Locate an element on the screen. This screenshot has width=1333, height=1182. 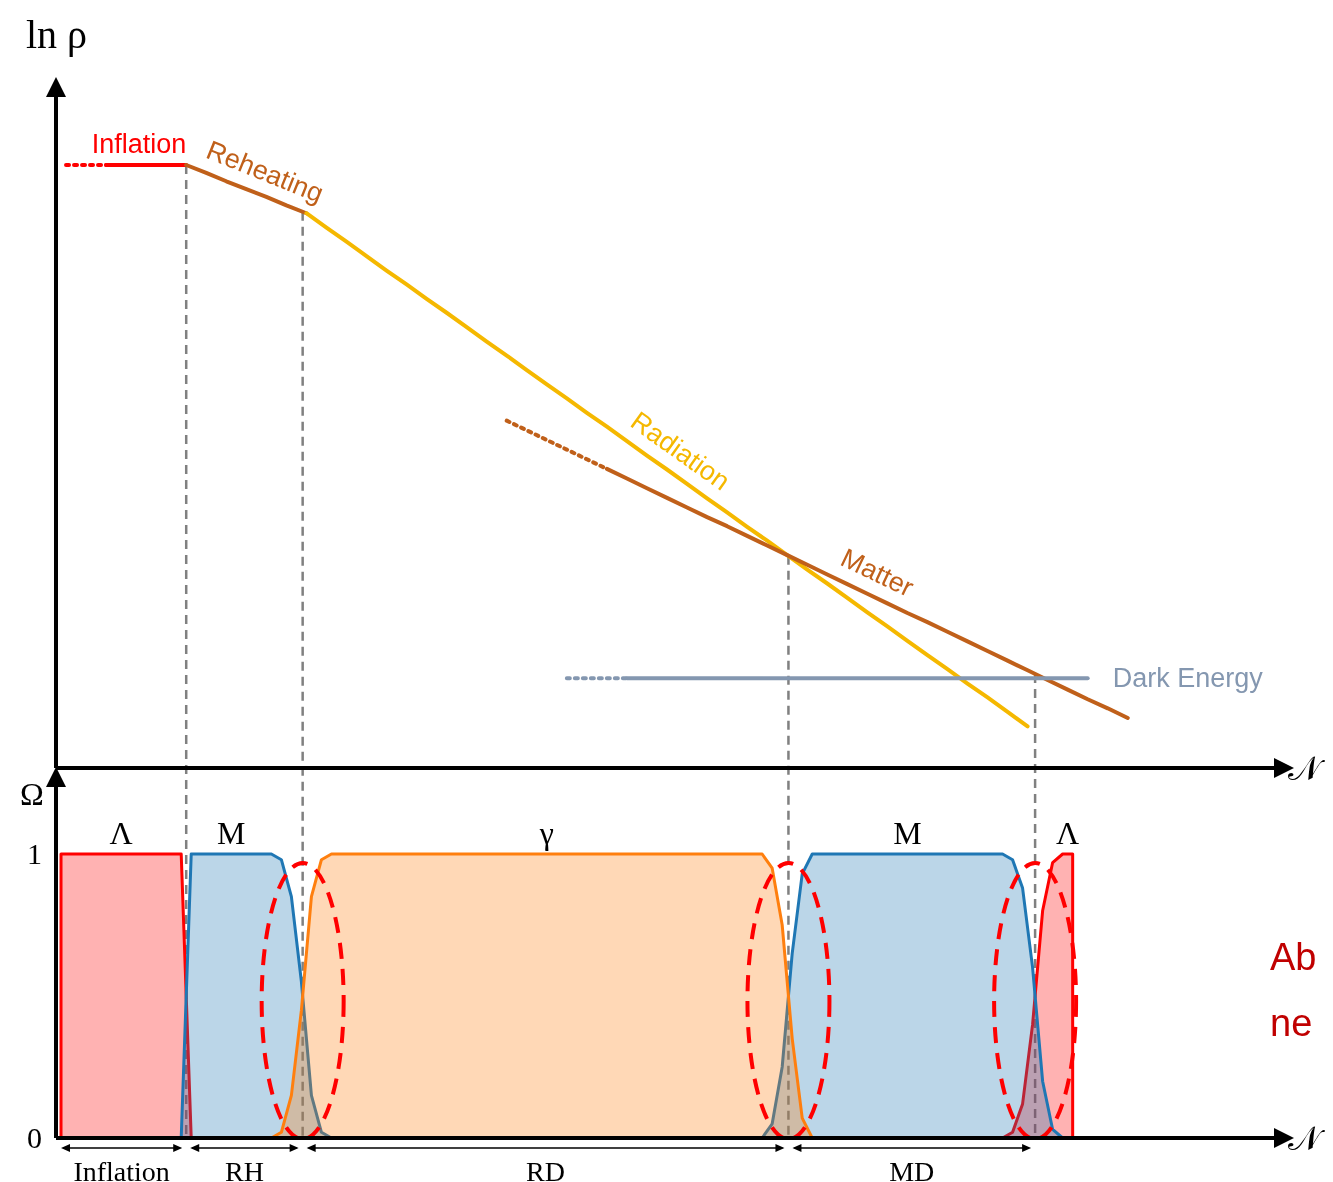
y-tick-label: 0 is located at coordinates (34, 1137).